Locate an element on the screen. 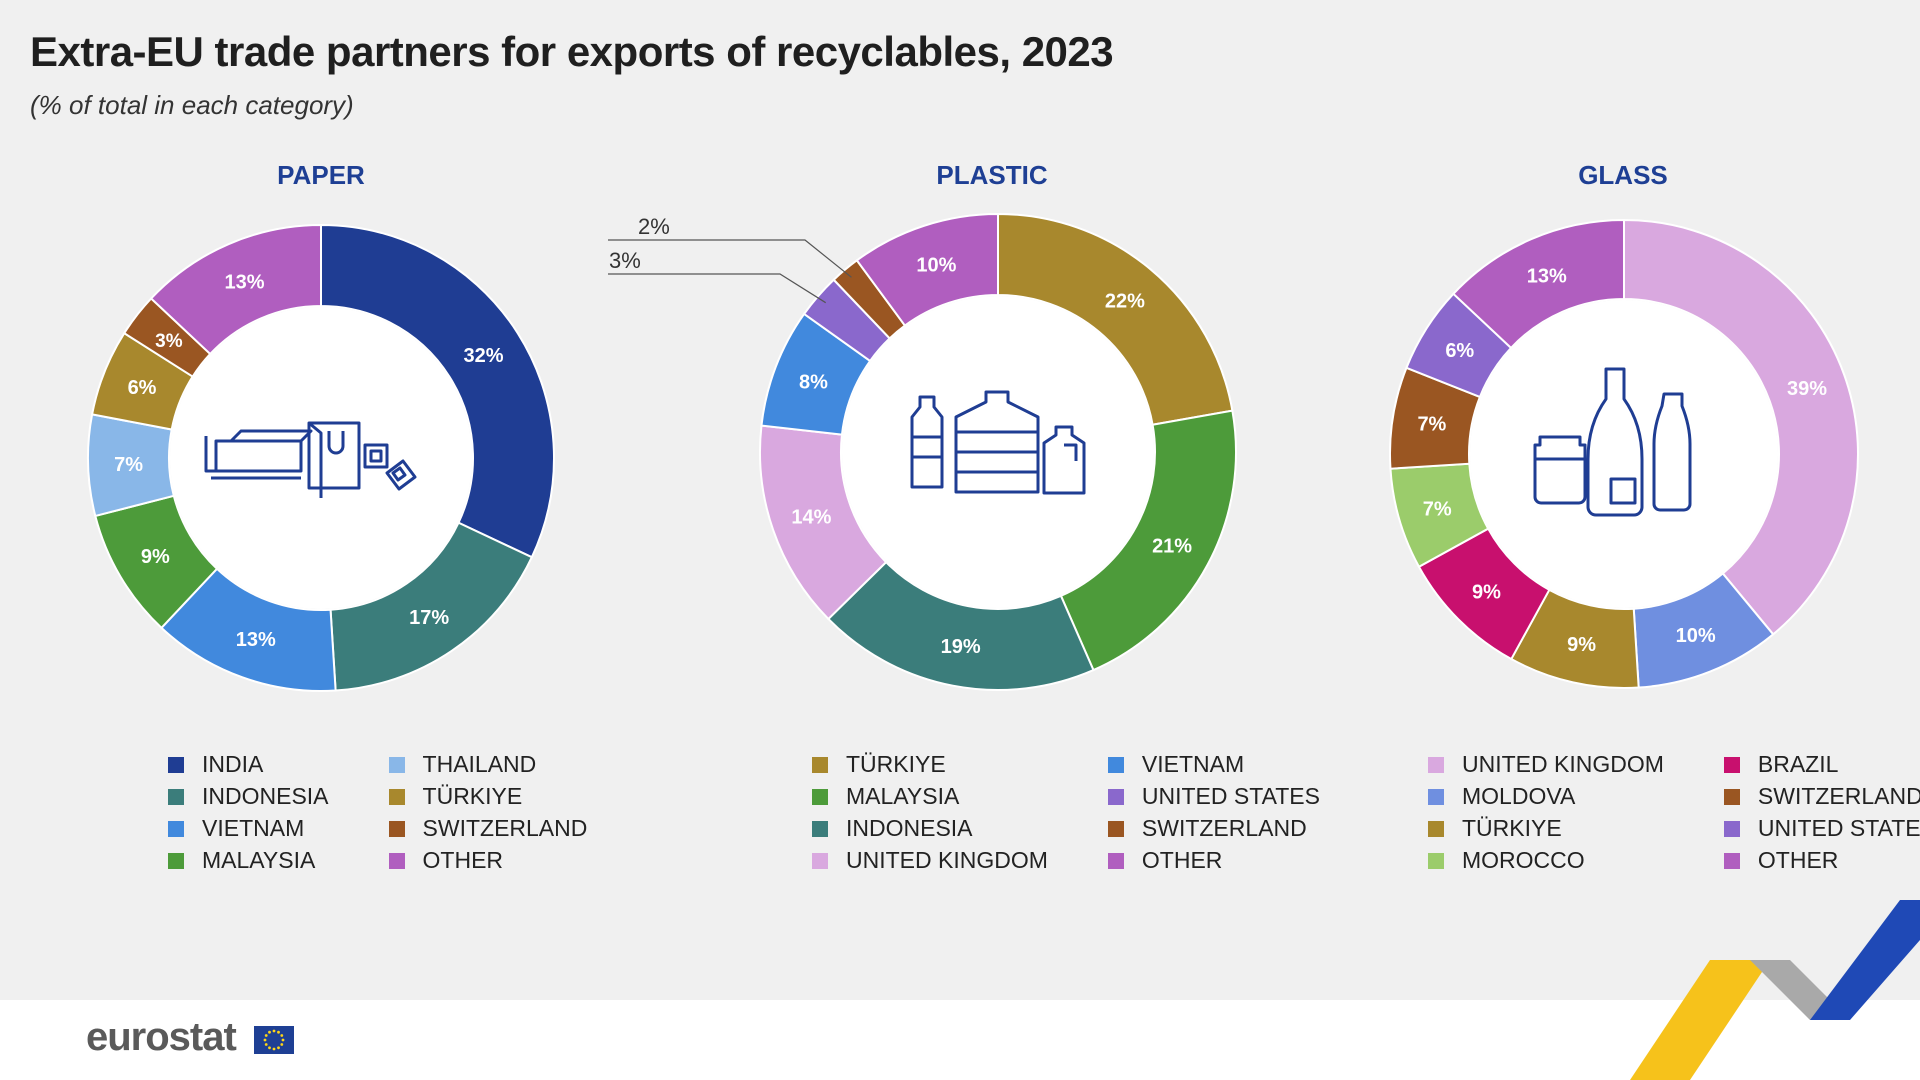 Image resolution: width=1920 pixels, height=1080 pixels. legend-label: MOROCCO is located at coordinates (1523, 860).